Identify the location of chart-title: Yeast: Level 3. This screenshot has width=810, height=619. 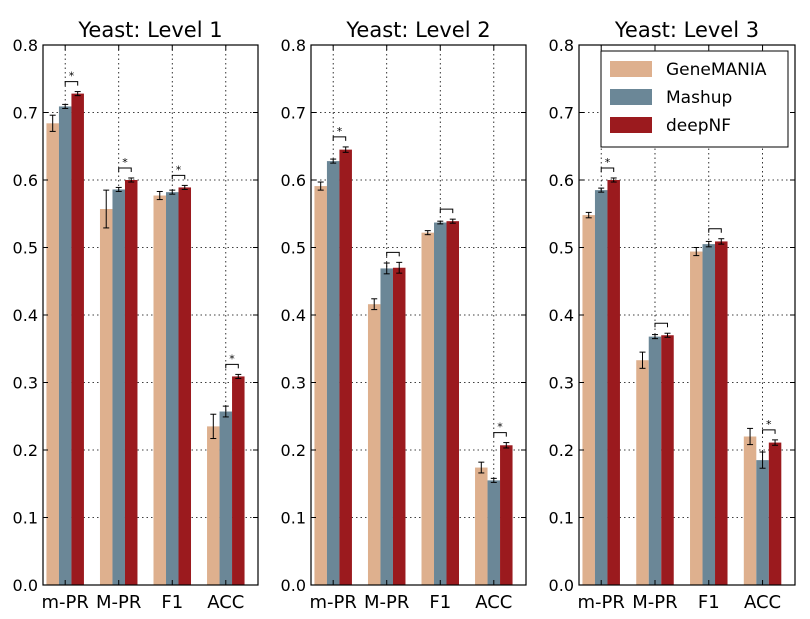
(686, 30).